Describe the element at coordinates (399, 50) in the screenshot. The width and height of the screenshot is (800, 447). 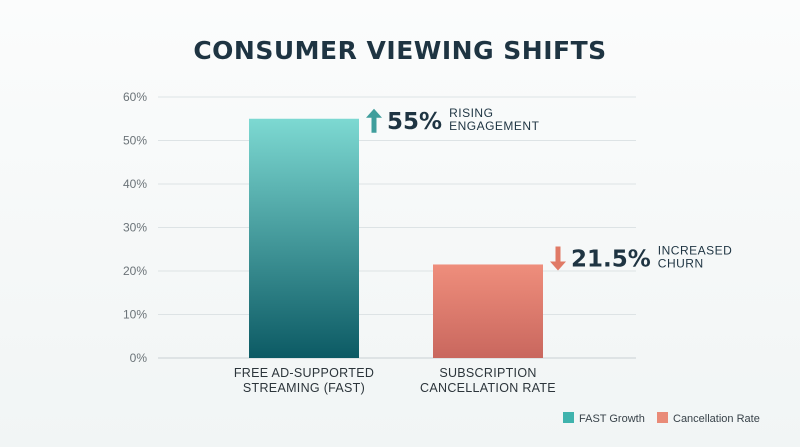
I see `chart-title: CONSUMER VIEWING SHIFTS` at that location.